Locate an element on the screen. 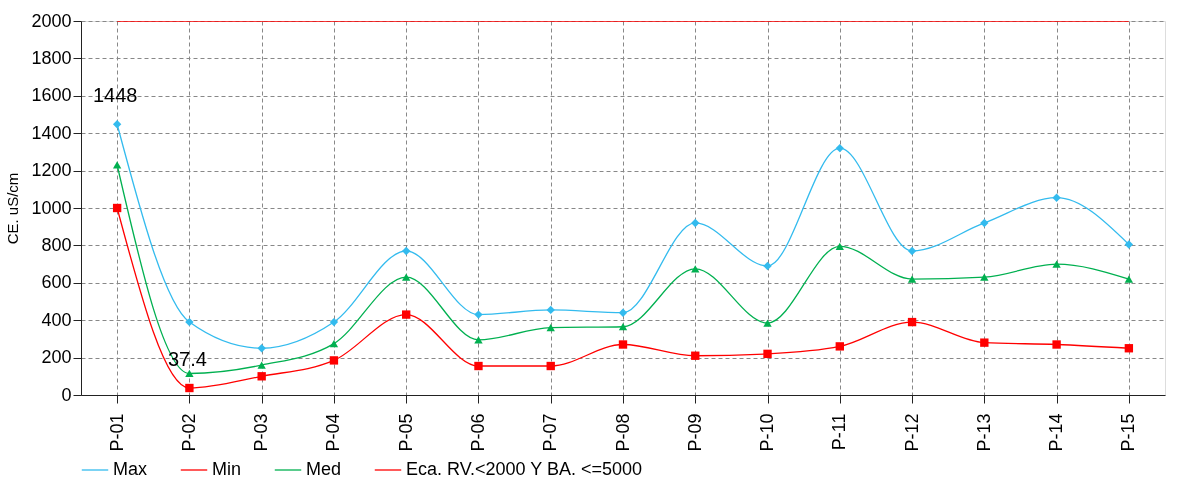 The height and width of the screenshot is (488, 1184). y-tick-label: 1000 is located at coordinates (51, 207).